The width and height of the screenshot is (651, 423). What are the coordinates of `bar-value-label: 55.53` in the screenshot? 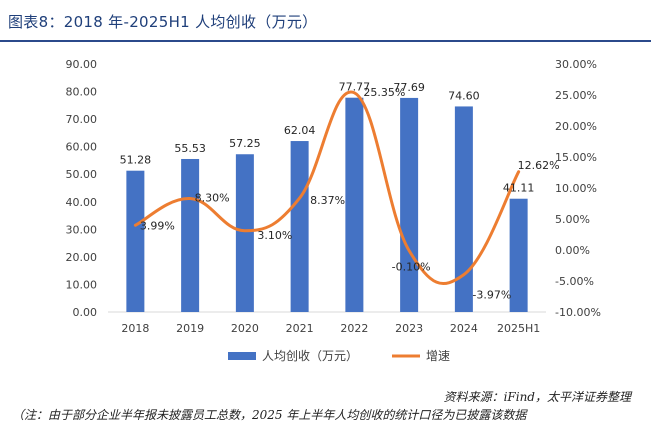 It's located at (190, 148).